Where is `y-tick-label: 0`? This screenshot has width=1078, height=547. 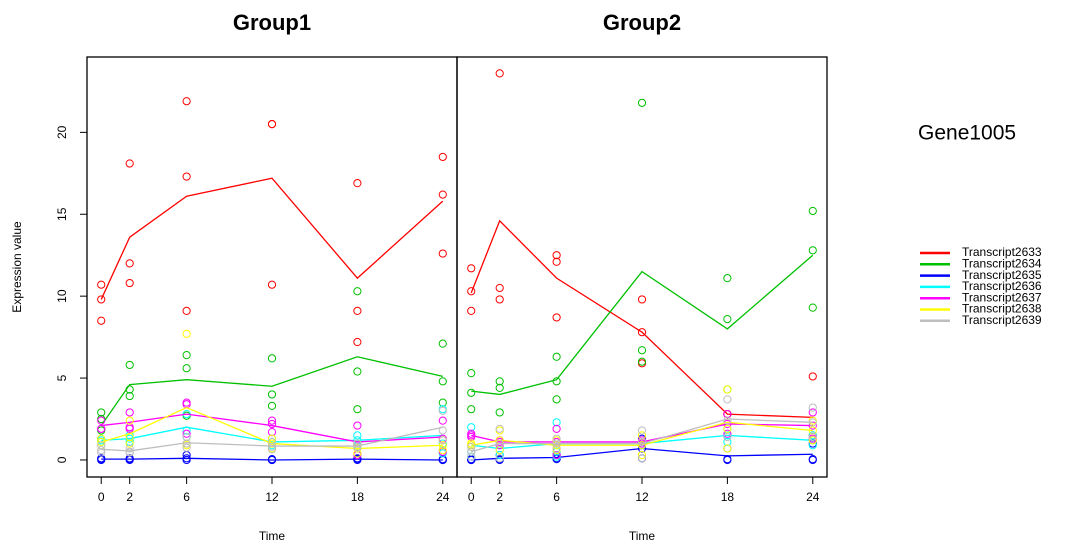
y-tick-label: 0 is located at coordinates (62, 459).